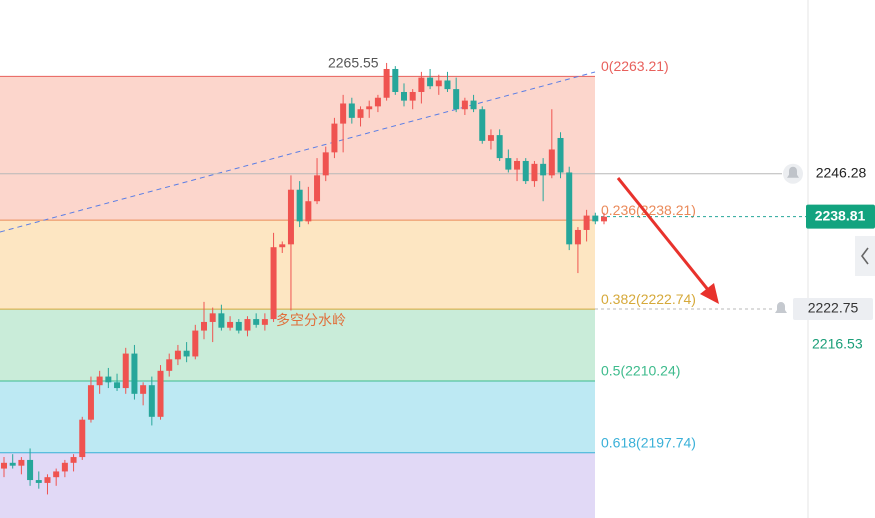 This screenshot has width=875, height=518. What do you see at coordinates (311, 320) in the screenshot?
I see `annotation: 多空分水岭` at bounding box center [311, 320].